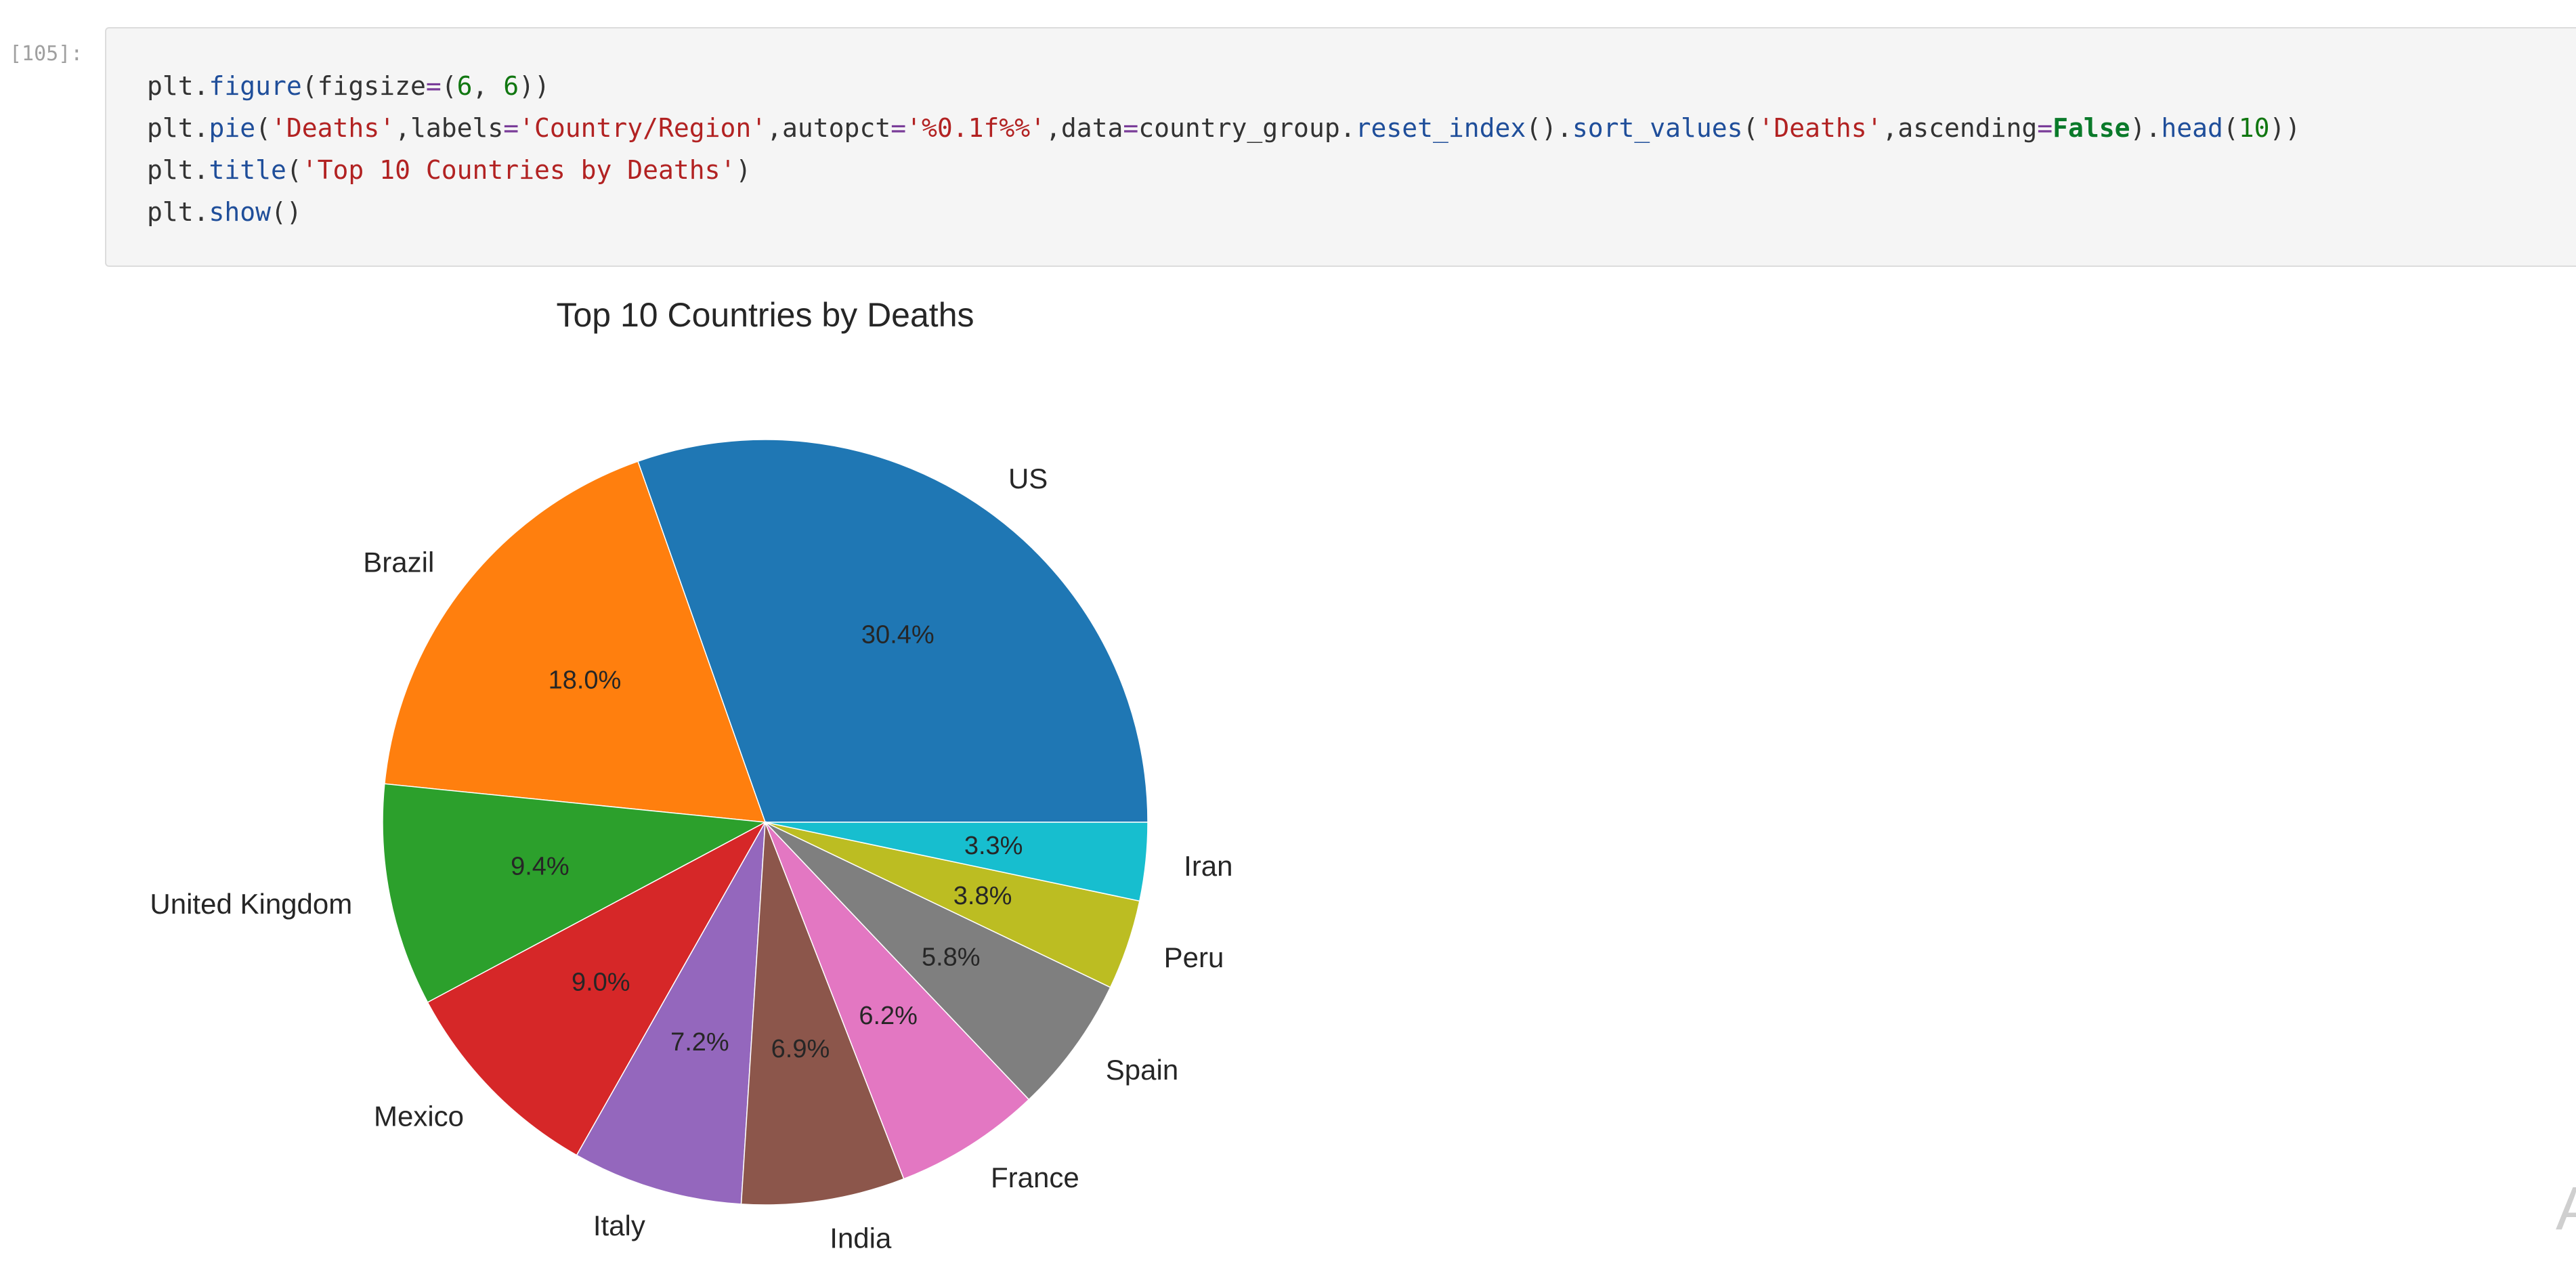 Image resolution: width=2576 pixels, height=1276 pixels. Describe the element at coordinates (1247, 128) in the screenshot. I see `code-token: country_group.` at that location.